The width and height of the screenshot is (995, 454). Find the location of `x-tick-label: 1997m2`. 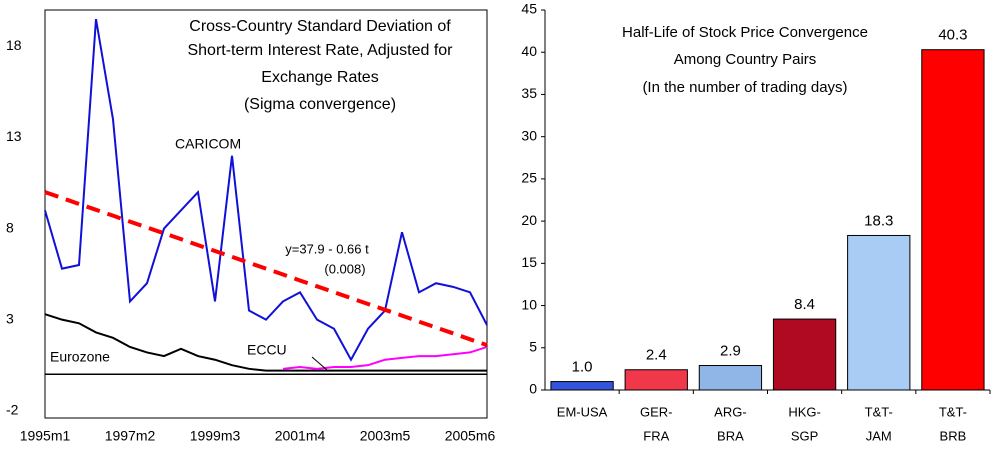

x-tick-label: 1997m2 is located at coordinates (130, 436).